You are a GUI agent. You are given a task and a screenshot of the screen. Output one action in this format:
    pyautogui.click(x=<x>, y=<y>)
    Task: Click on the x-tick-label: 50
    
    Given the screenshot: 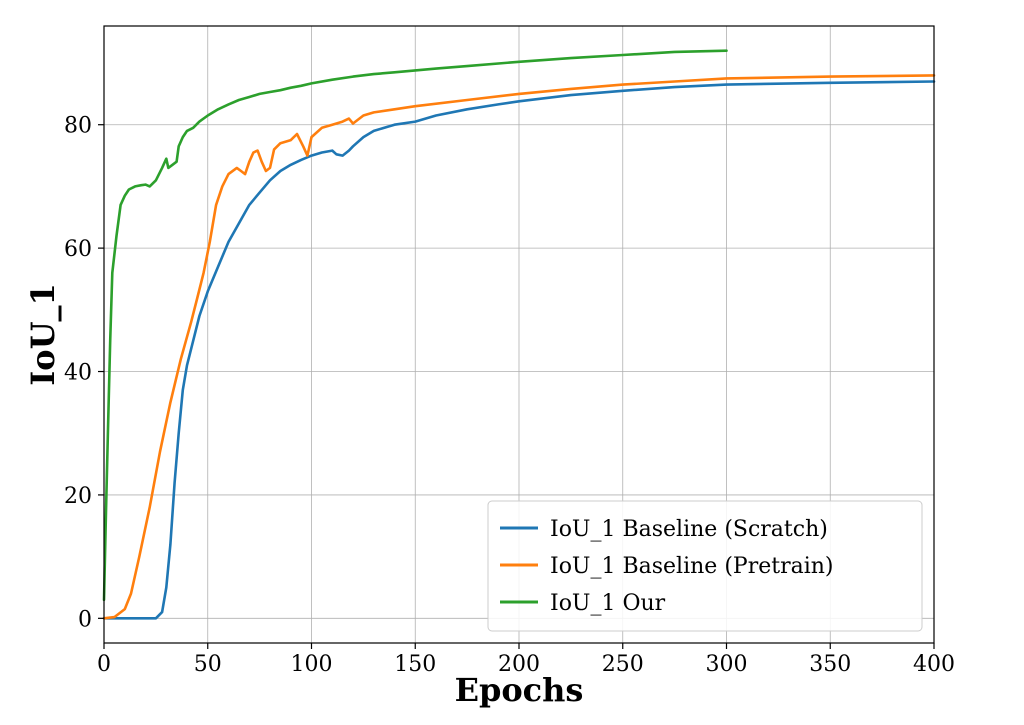 What is the action you would take?
    pyautogui.click(x=208, y=664)
    